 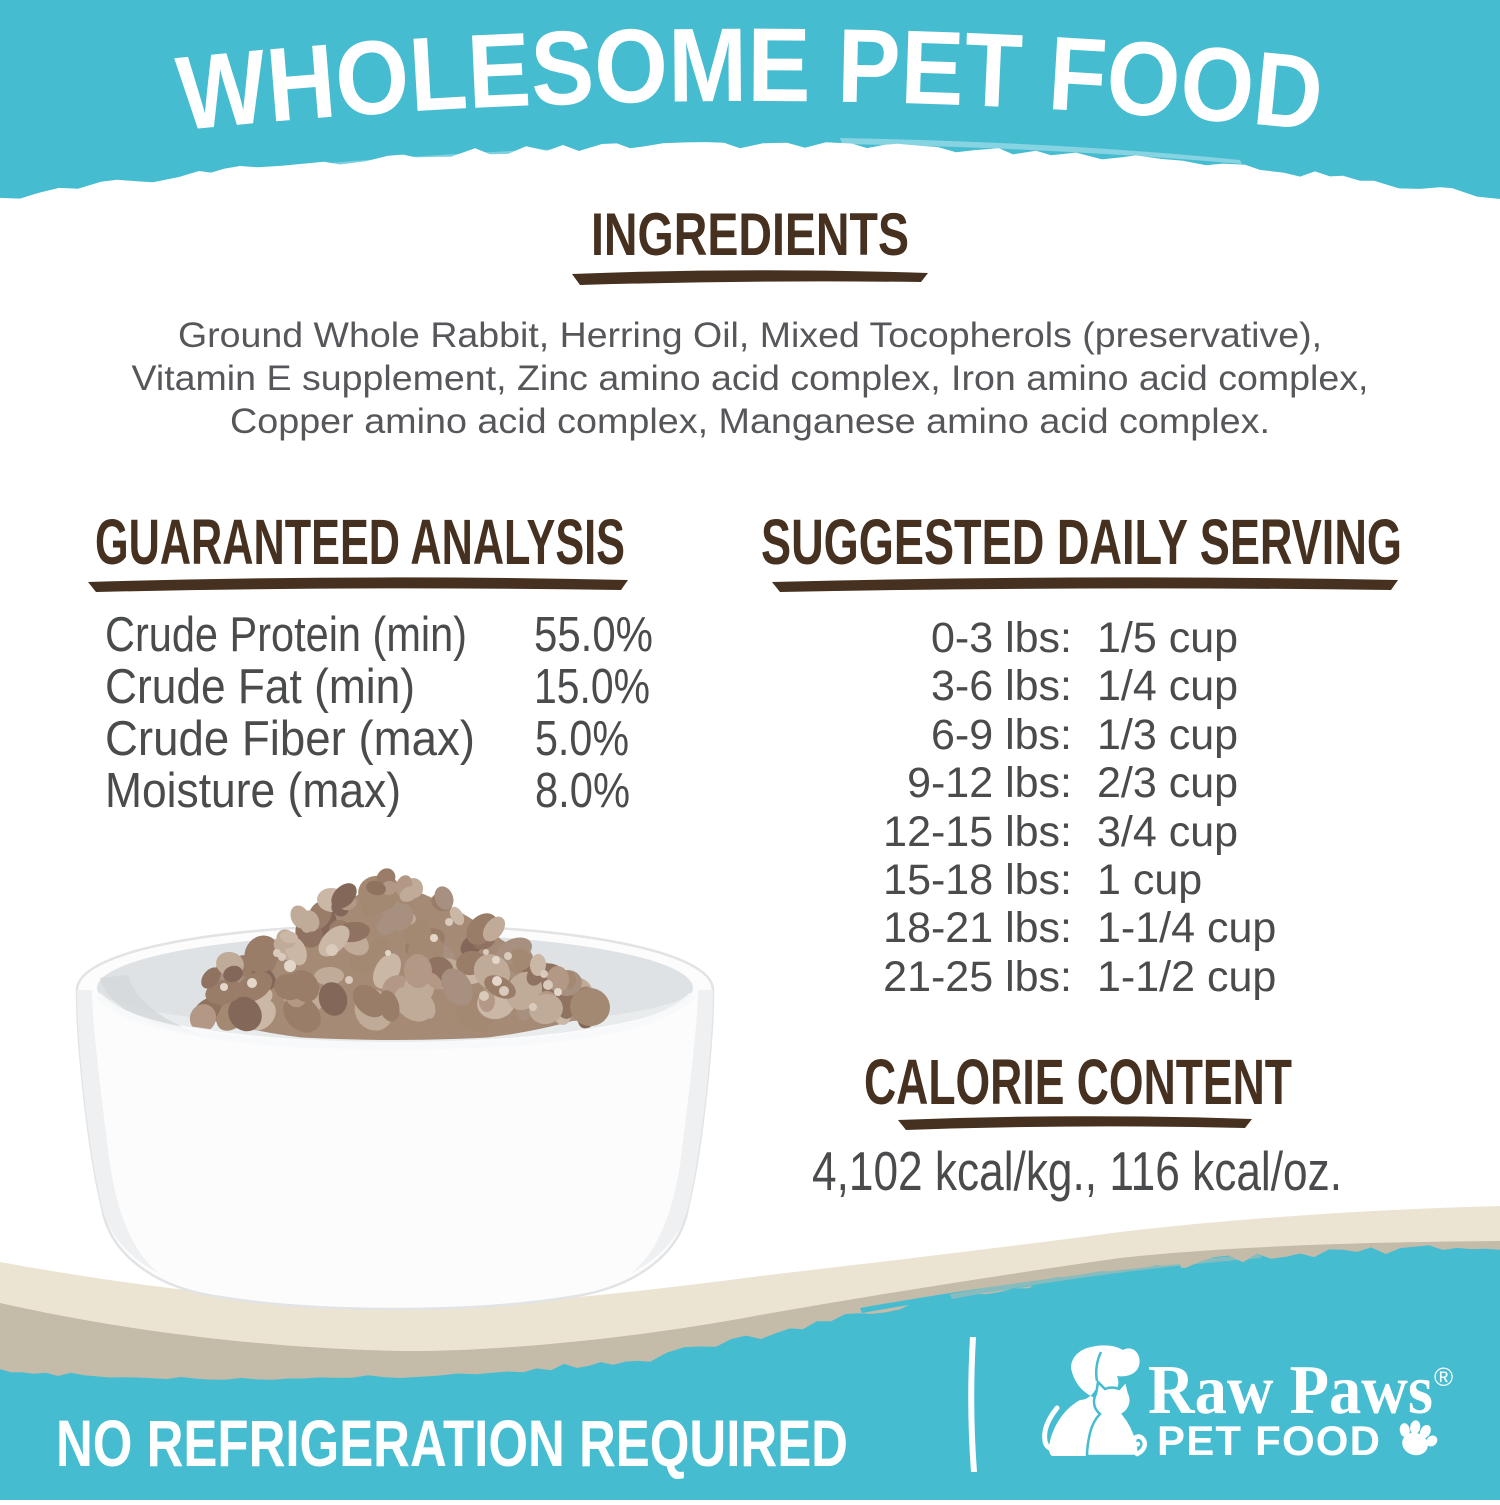 I want to click on svg-text: 8.0%, so click(x=582, y=791).